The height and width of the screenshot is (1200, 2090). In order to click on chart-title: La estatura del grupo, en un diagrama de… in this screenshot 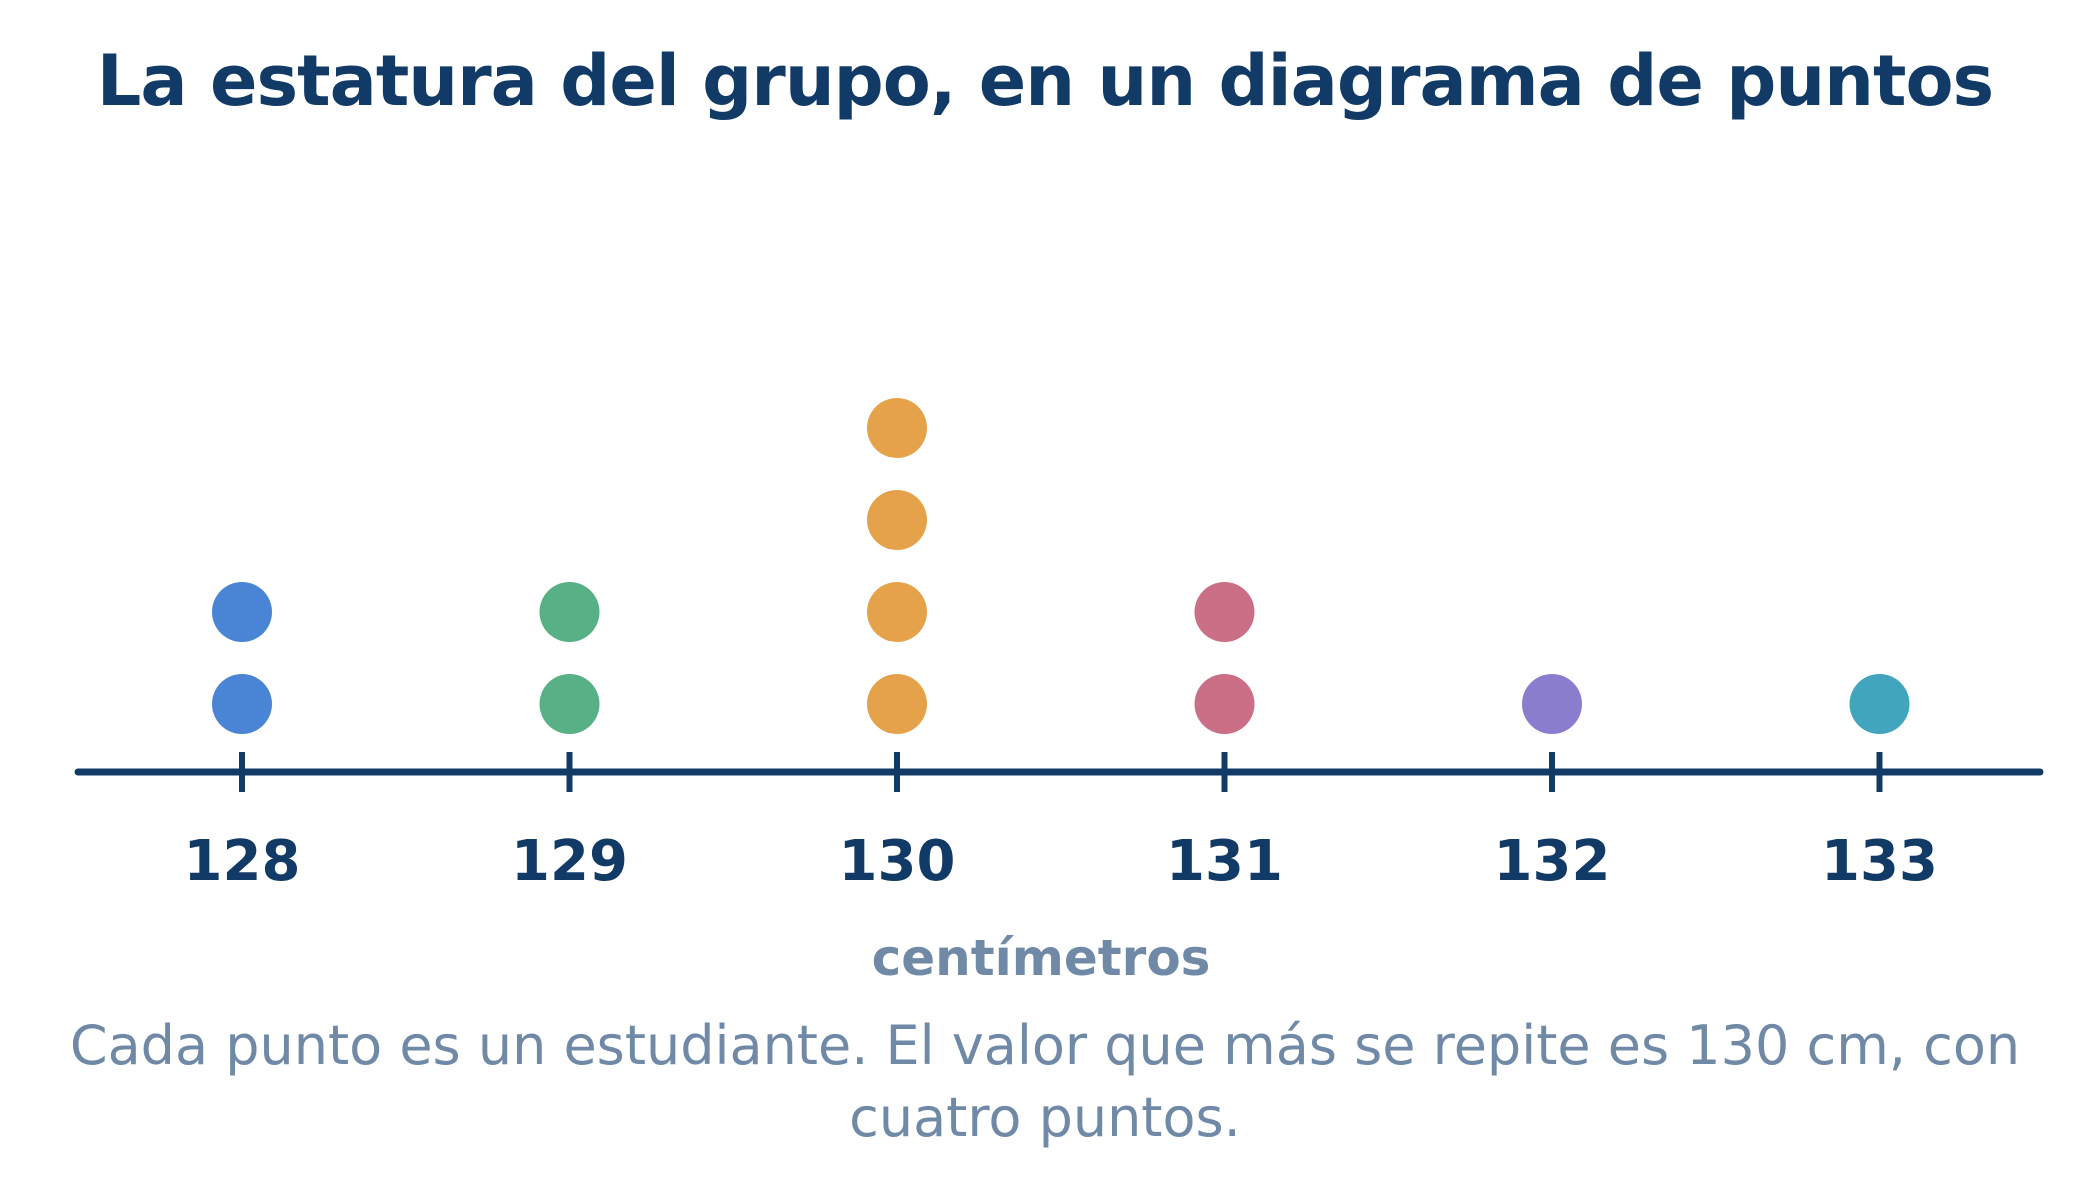, I will do `click(1045, 81)`.